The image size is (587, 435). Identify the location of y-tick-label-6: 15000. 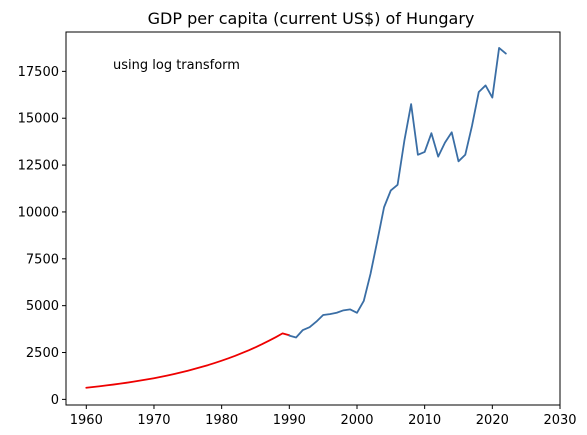
(38, 119).